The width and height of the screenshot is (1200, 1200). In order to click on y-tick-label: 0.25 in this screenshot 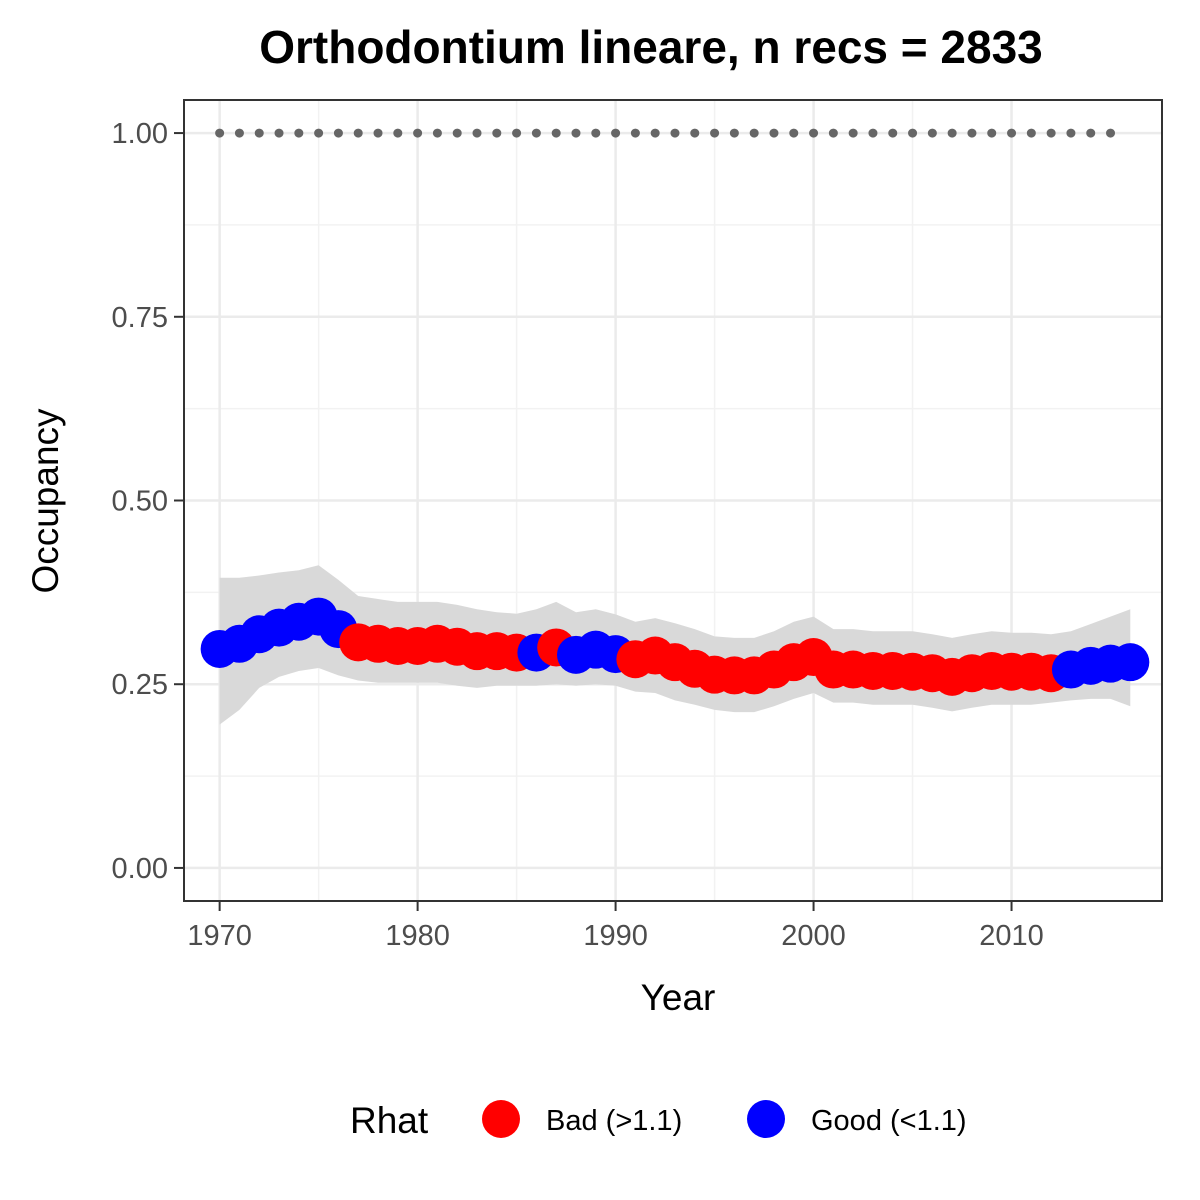, I will do `click(140, 685)`.